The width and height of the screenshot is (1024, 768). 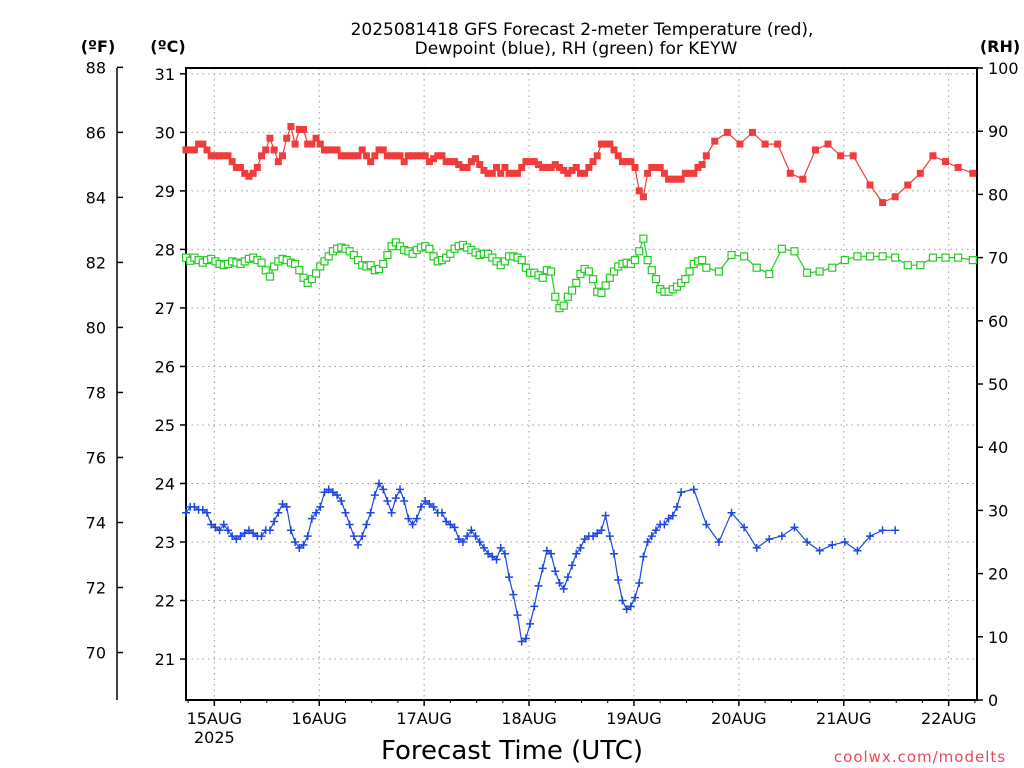 What do you see at coordinates (843, 718) in the screenshot?
I see `x-tick-label: 21AUG` at bounding box center [843, 718].